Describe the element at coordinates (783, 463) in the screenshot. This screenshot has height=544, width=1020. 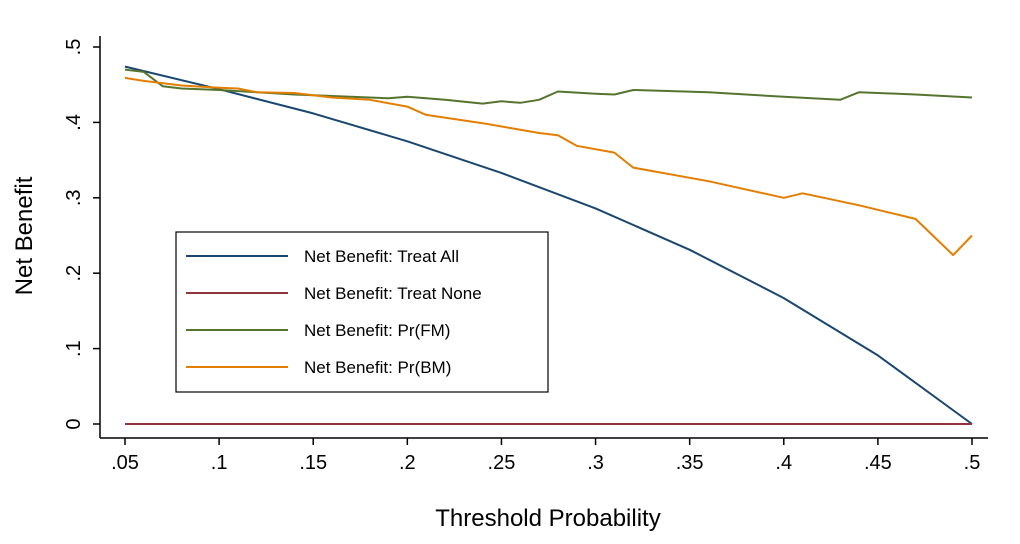
I see `x-tick-label: .4` at that location.